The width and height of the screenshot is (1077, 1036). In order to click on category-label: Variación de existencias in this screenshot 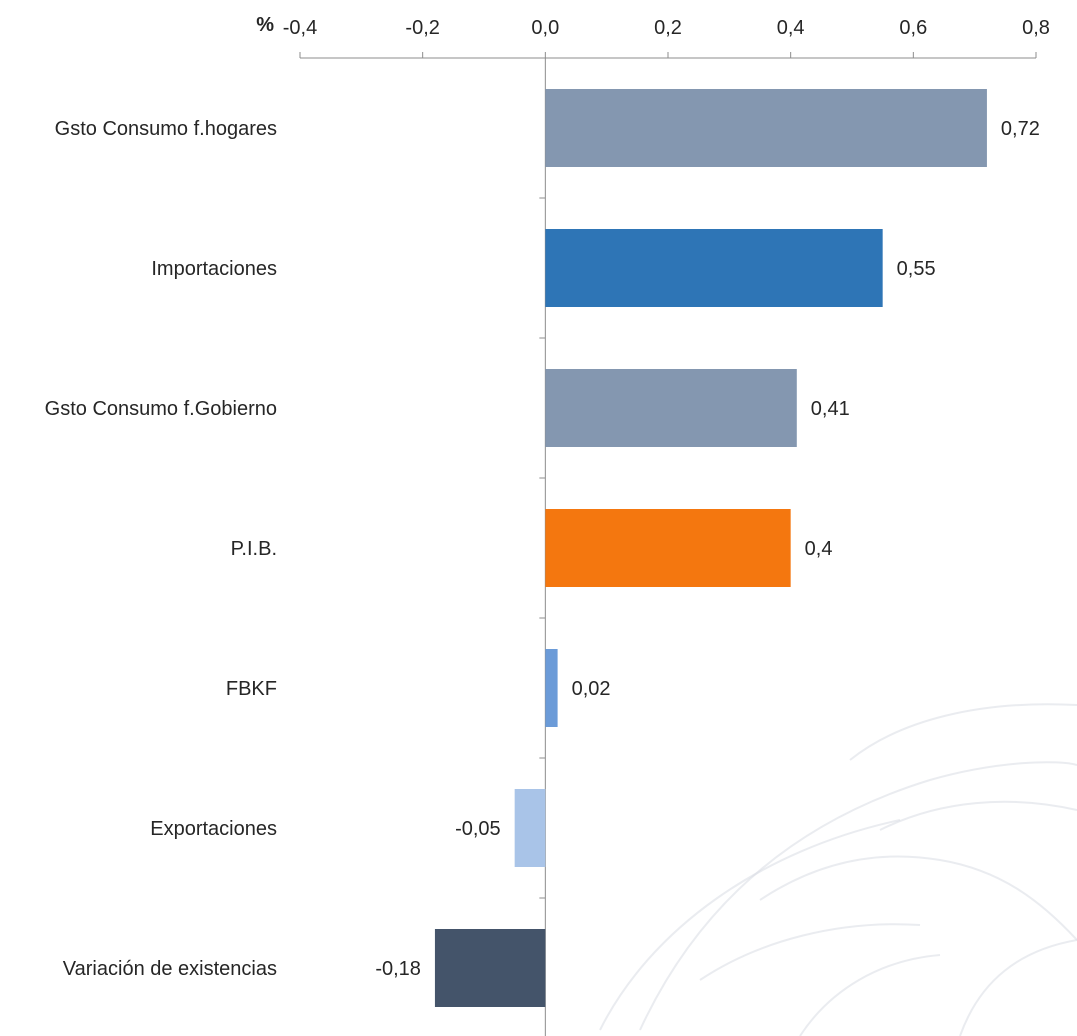, I will do `click(170, 969)`.